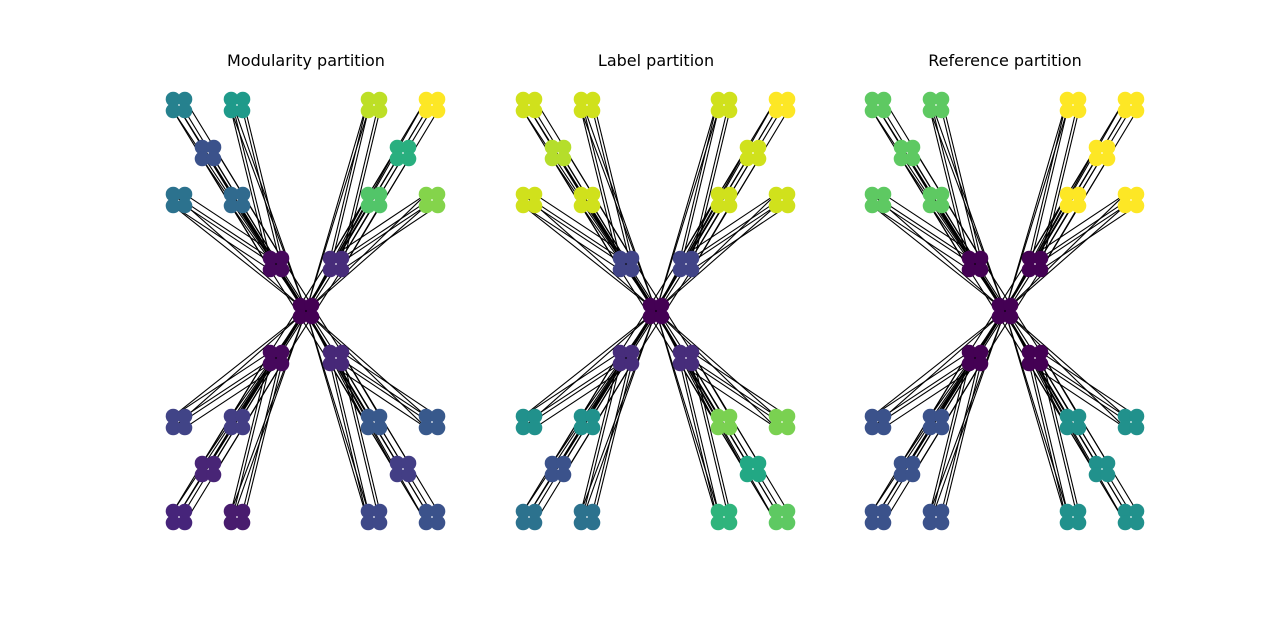 The image size is (1280, 617). I want to click on hub-node-cluster, so click(686, 358).